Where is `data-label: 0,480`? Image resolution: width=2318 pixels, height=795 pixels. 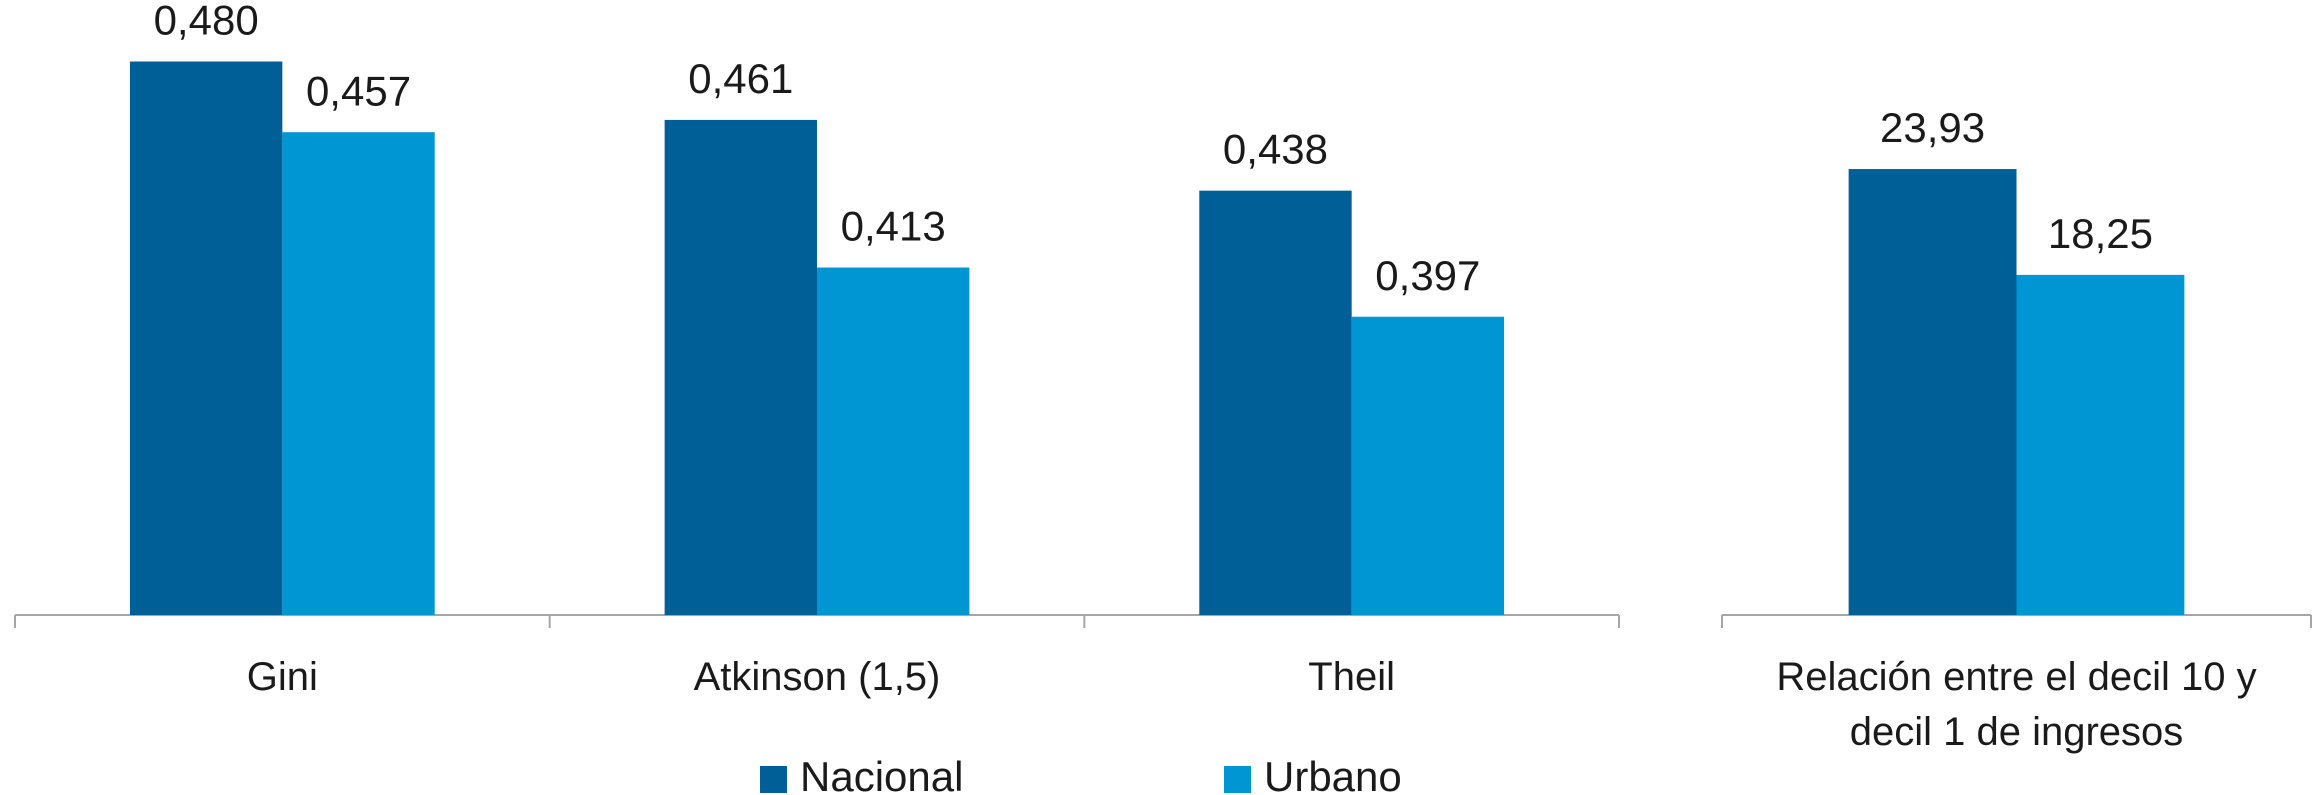
data-label: 0,480 is located at coordinates (206, 22).